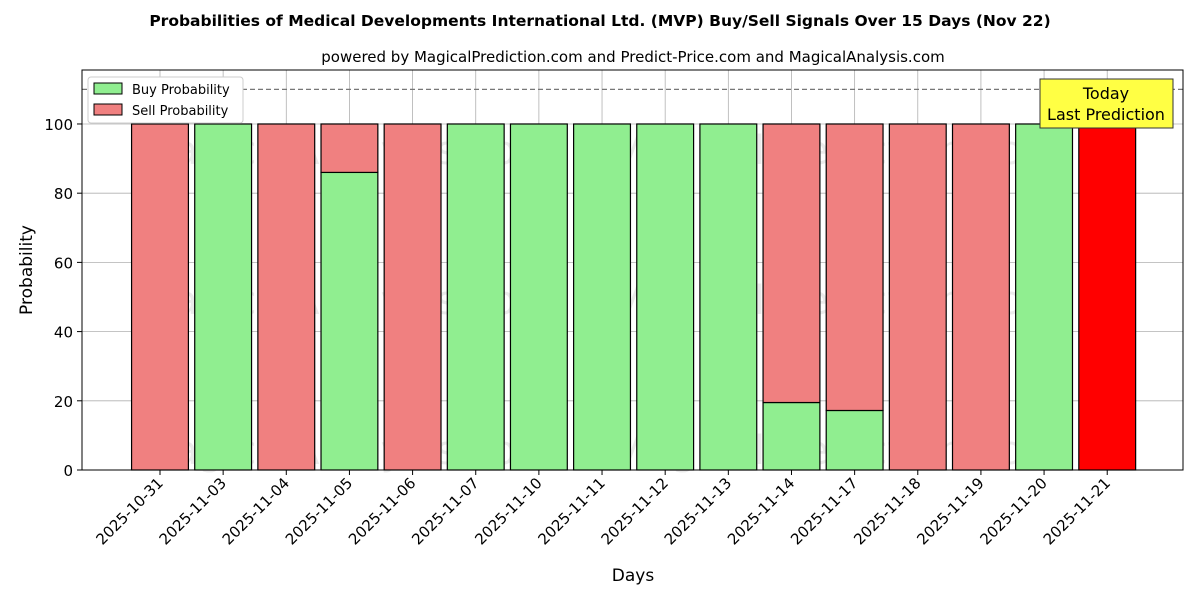 The image size is (1200, 600). Describe the element at coordinates (63, 402) in the screenshot. I see `y-tick-label: 20` at that location.